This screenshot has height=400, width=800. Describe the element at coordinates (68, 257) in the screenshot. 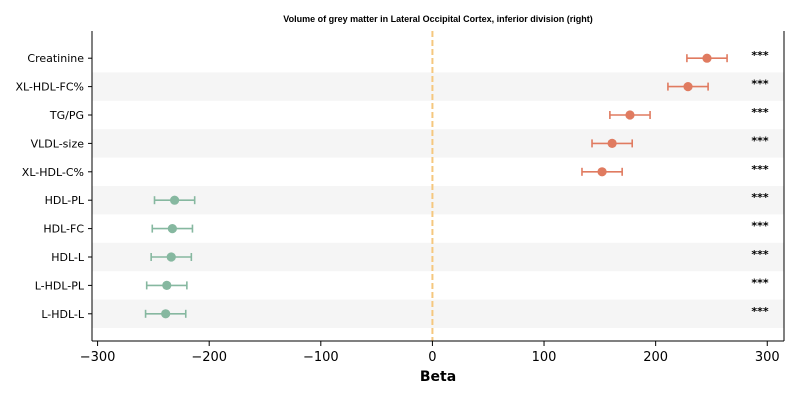

I see `y-tick-label: HDL-L` at that location.